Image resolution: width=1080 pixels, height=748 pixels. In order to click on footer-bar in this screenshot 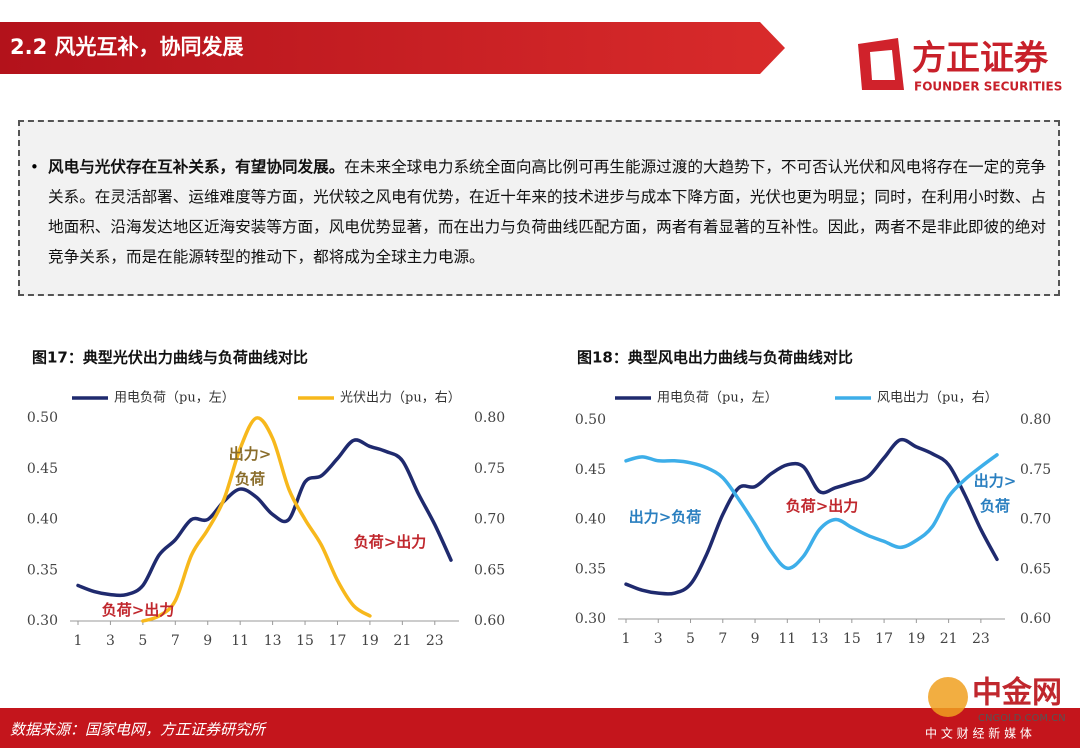, I will do `click(540, 728)`.